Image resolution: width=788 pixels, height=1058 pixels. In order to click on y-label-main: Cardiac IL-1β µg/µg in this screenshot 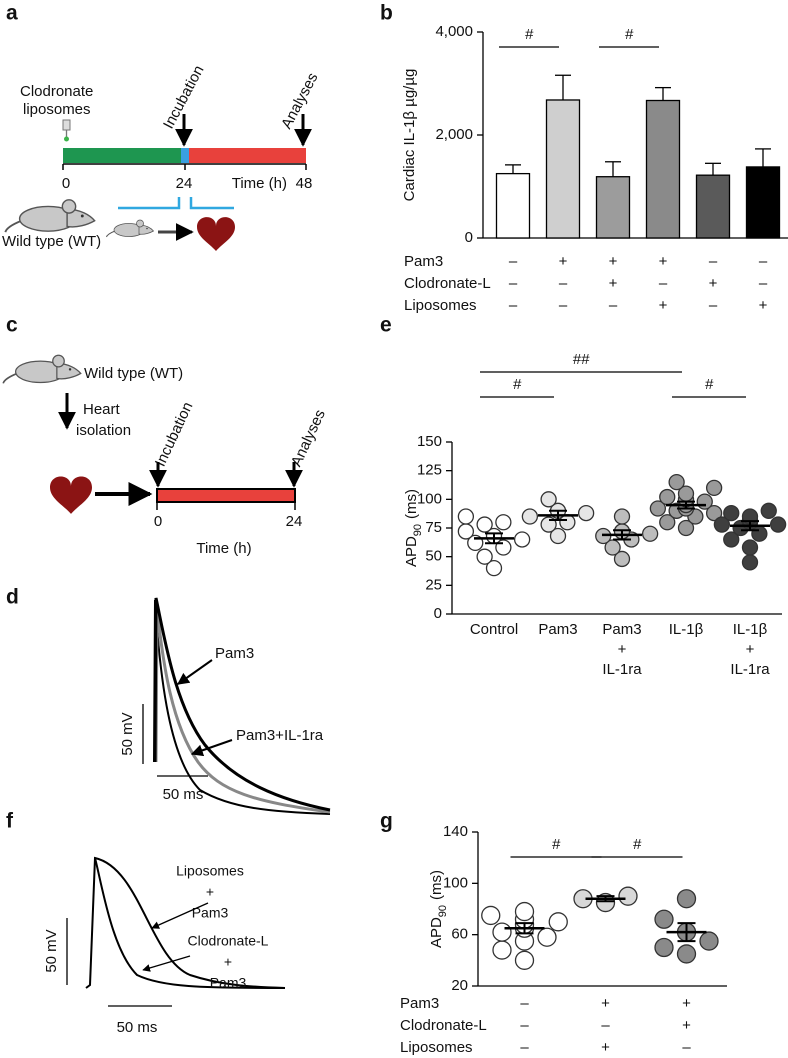, I will do `click(409, 135)`.